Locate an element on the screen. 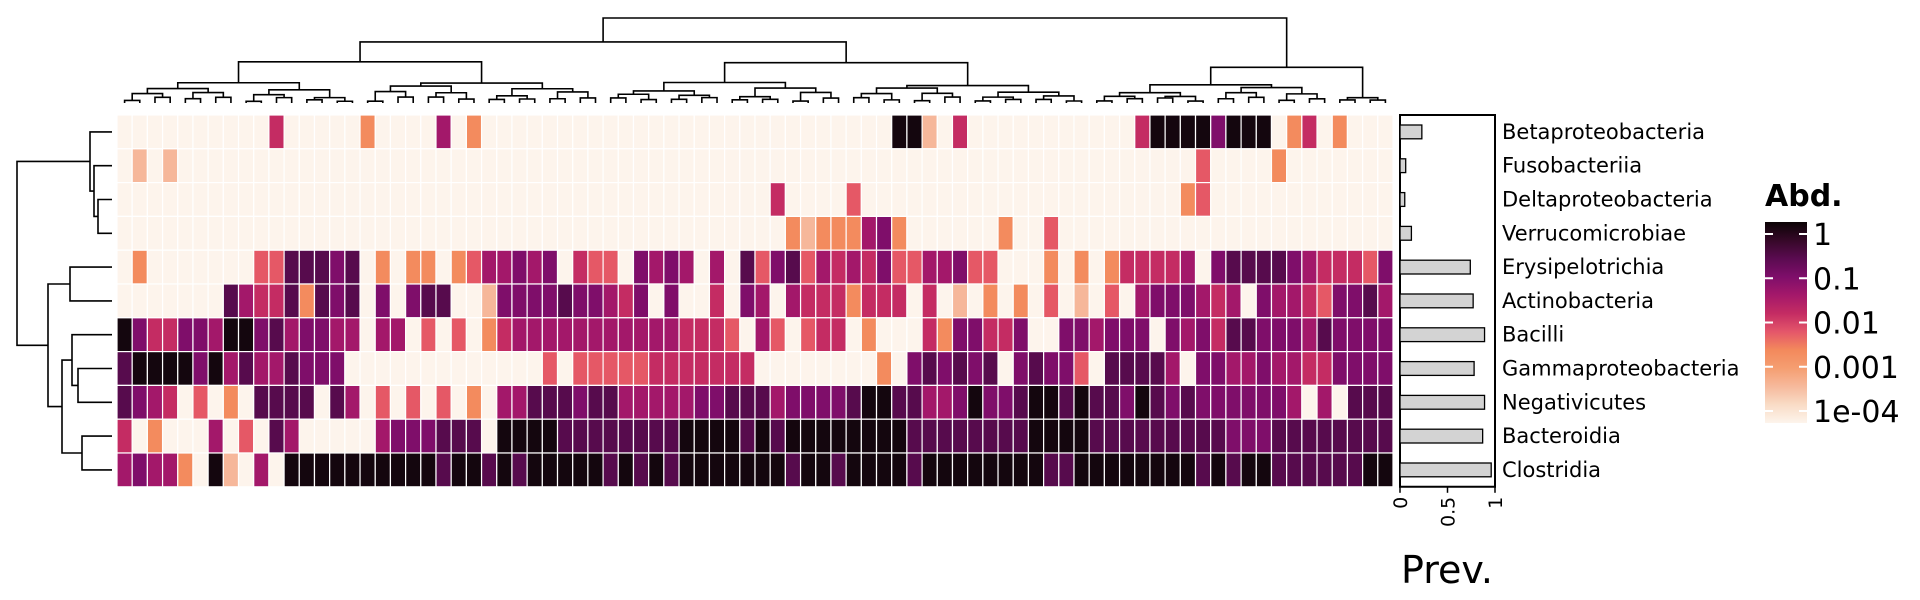 Image resolution: width=1920 pixels, height=600 pixels. prevalence-bar is located at coordinates (1406, 233).